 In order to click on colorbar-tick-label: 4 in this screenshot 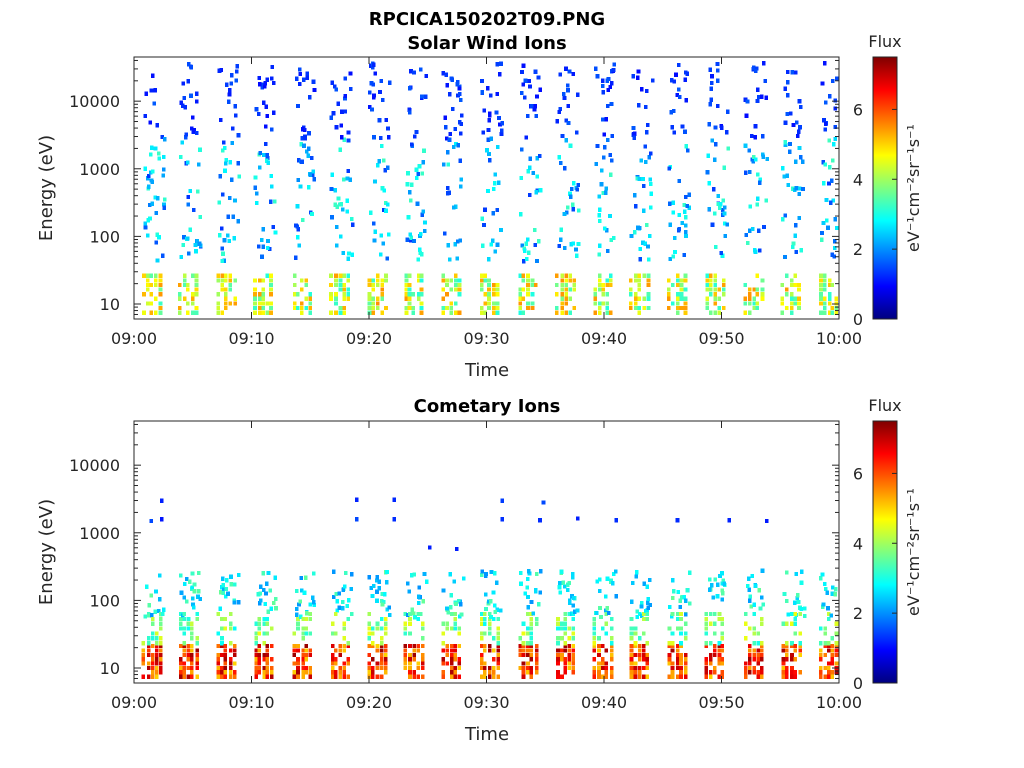, I will do `click(858, 179)`.